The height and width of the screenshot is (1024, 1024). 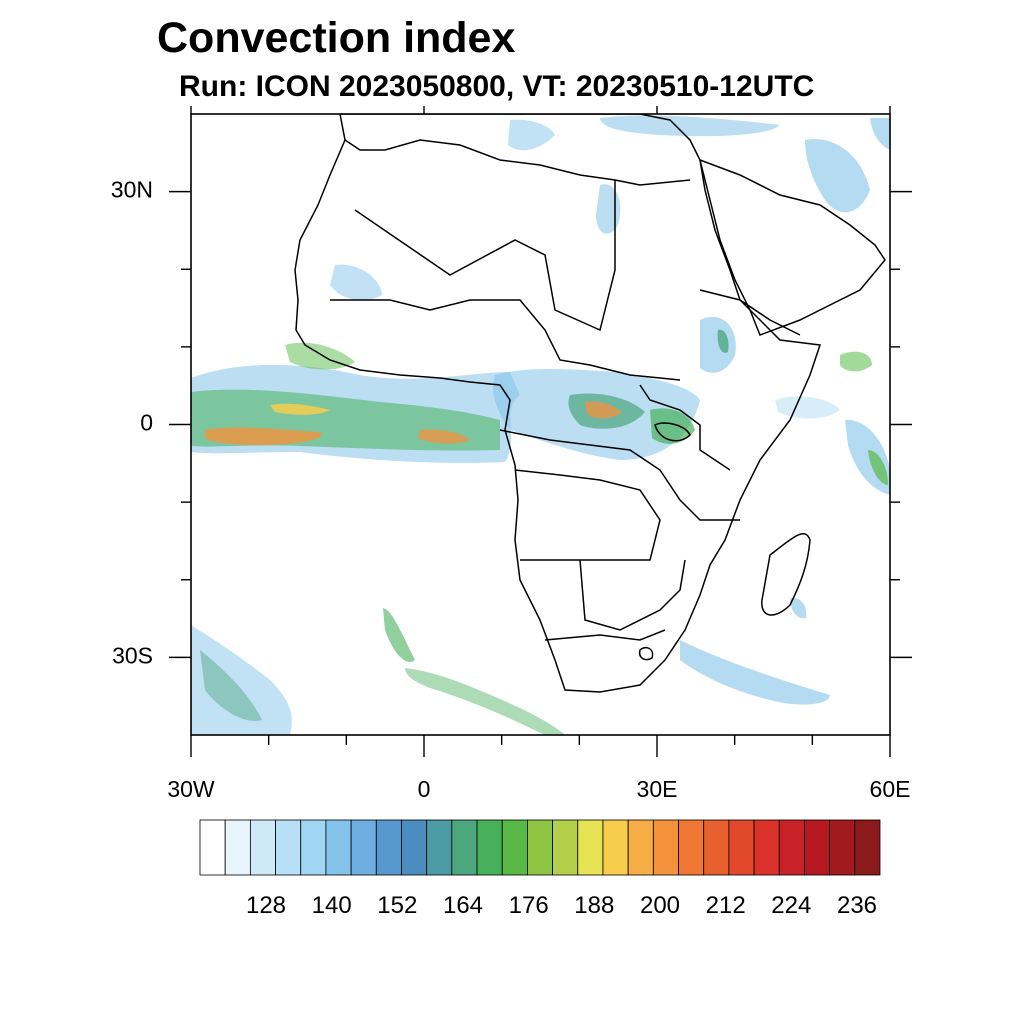 I want to click on colorbar-tick-label: 128, so click(x=266, y=905).